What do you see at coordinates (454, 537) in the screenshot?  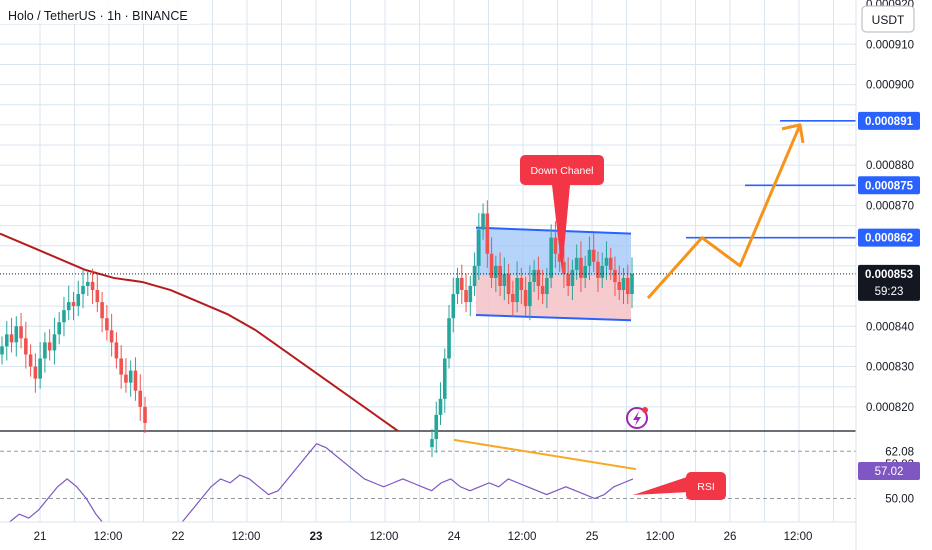 I see `time-tick-label: 24` at bounding box center [454, 537].